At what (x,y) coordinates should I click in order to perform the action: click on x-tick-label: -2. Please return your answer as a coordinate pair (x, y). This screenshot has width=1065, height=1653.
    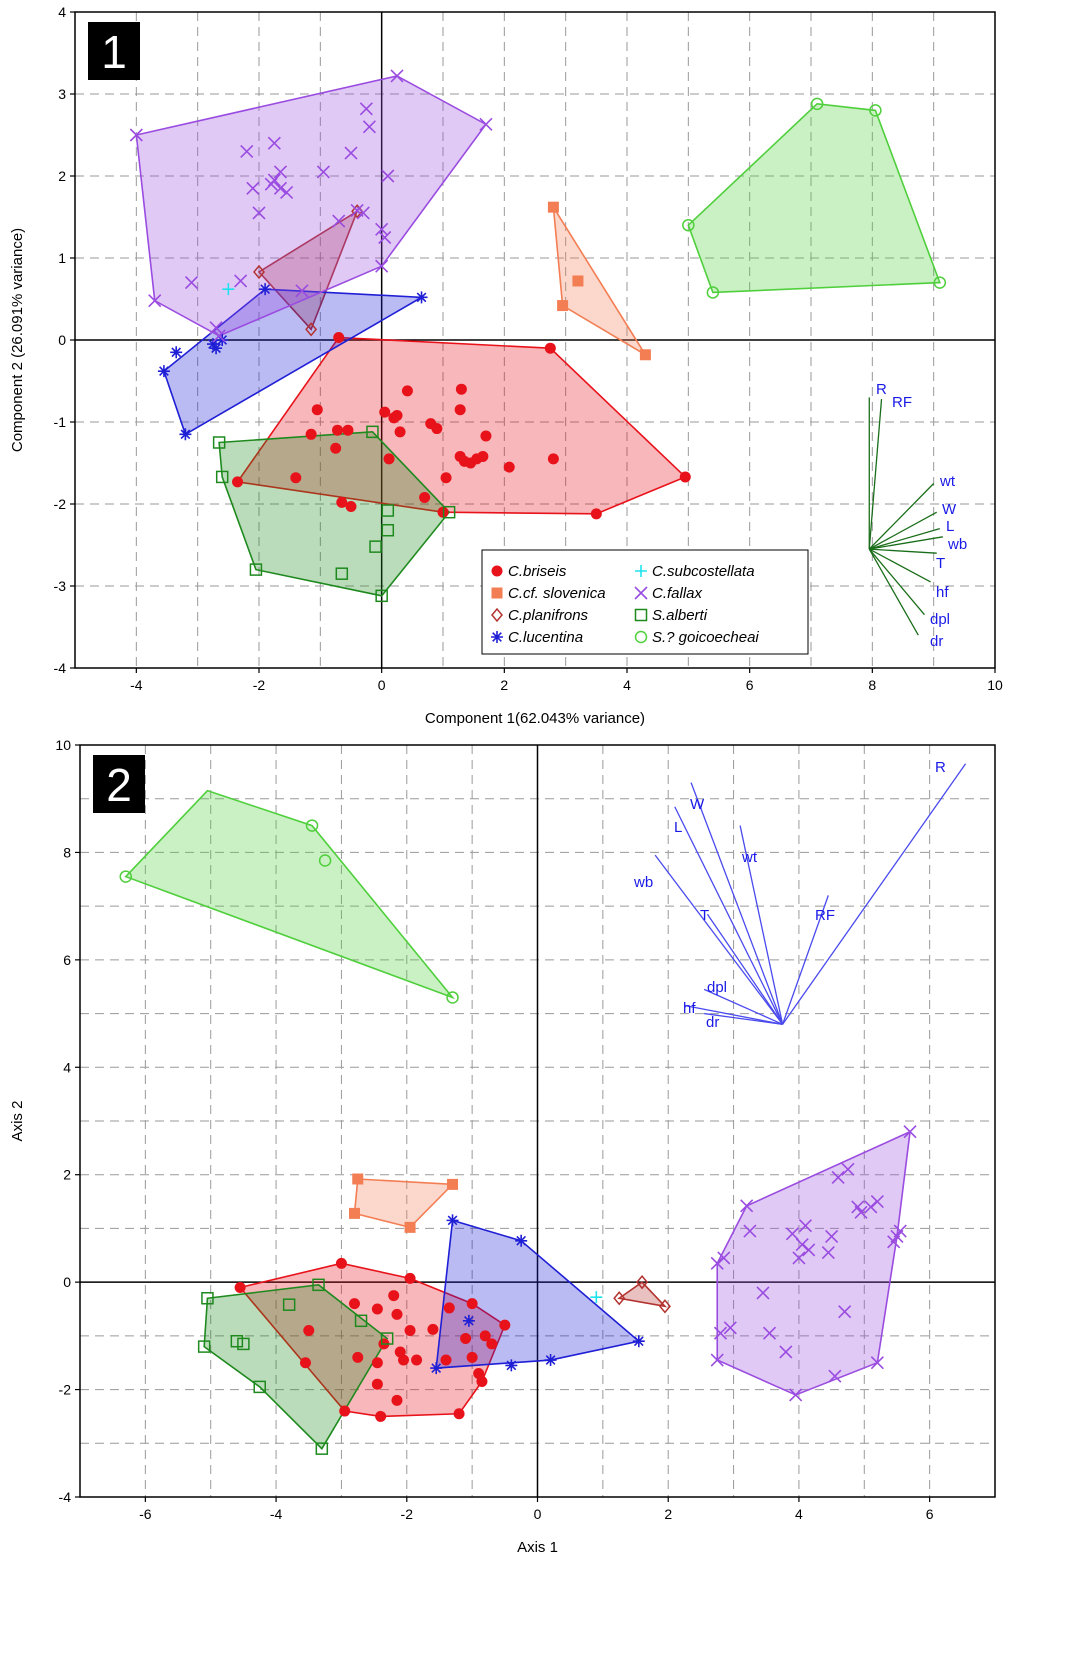
    Looking at the image, I should click on (259, 685).